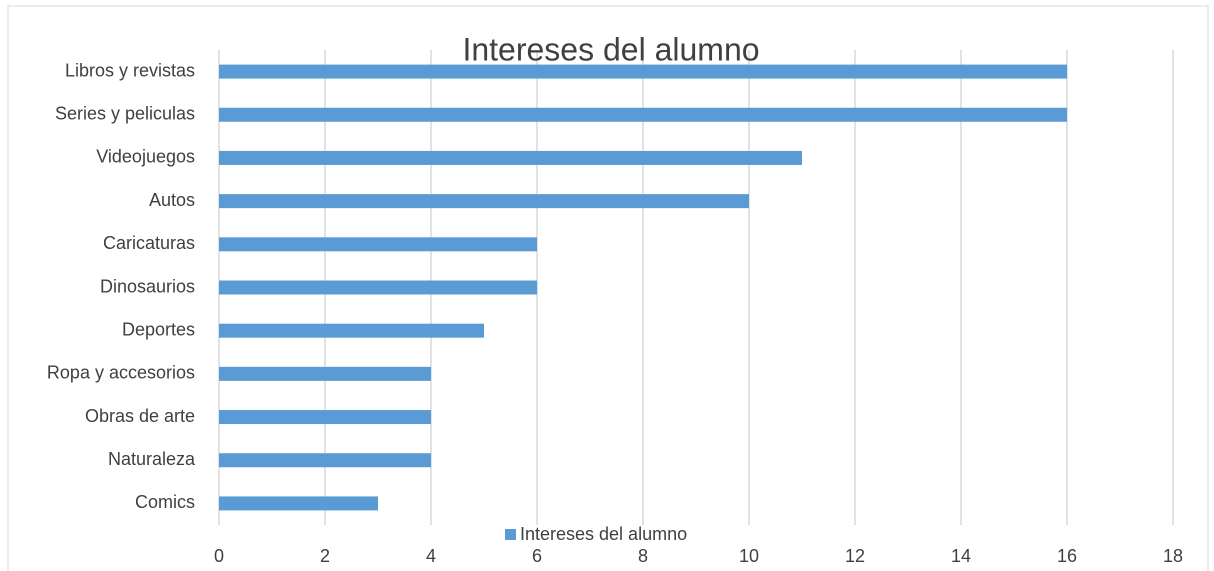 The height and width of the screenshot is (571, 1214). I want to click on y-tick-label: Dinosaurios, so click(147, 286).